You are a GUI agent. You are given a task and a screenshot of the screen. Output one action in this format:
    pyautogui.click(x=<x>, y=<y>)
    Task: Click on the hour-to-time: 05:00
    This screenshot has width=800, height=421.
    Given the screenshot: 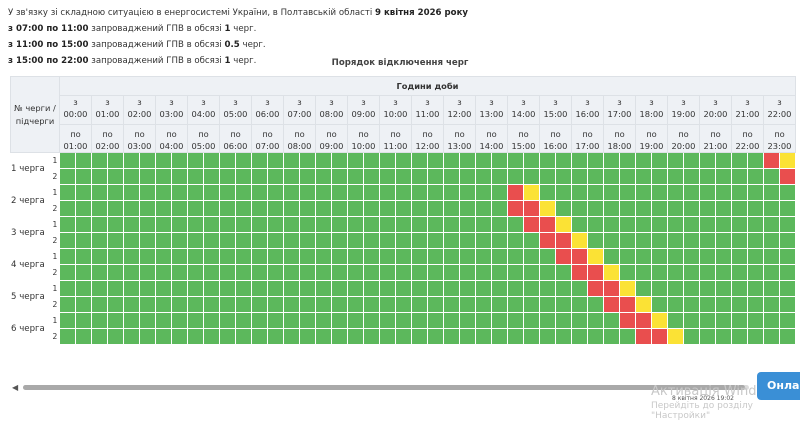 What is the action you would take?
    pyautogui.click(x=203, y=146)
    